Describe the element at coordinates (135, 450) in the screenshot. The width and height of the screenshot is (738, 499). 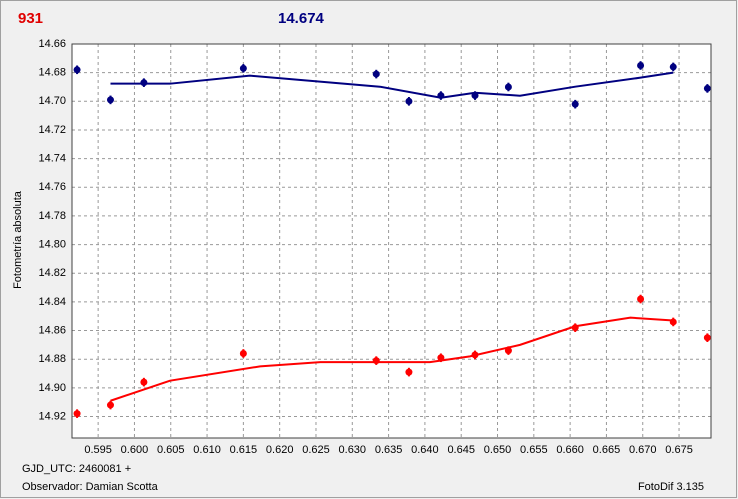
I see `x-tick-label: 0.600` at that location.